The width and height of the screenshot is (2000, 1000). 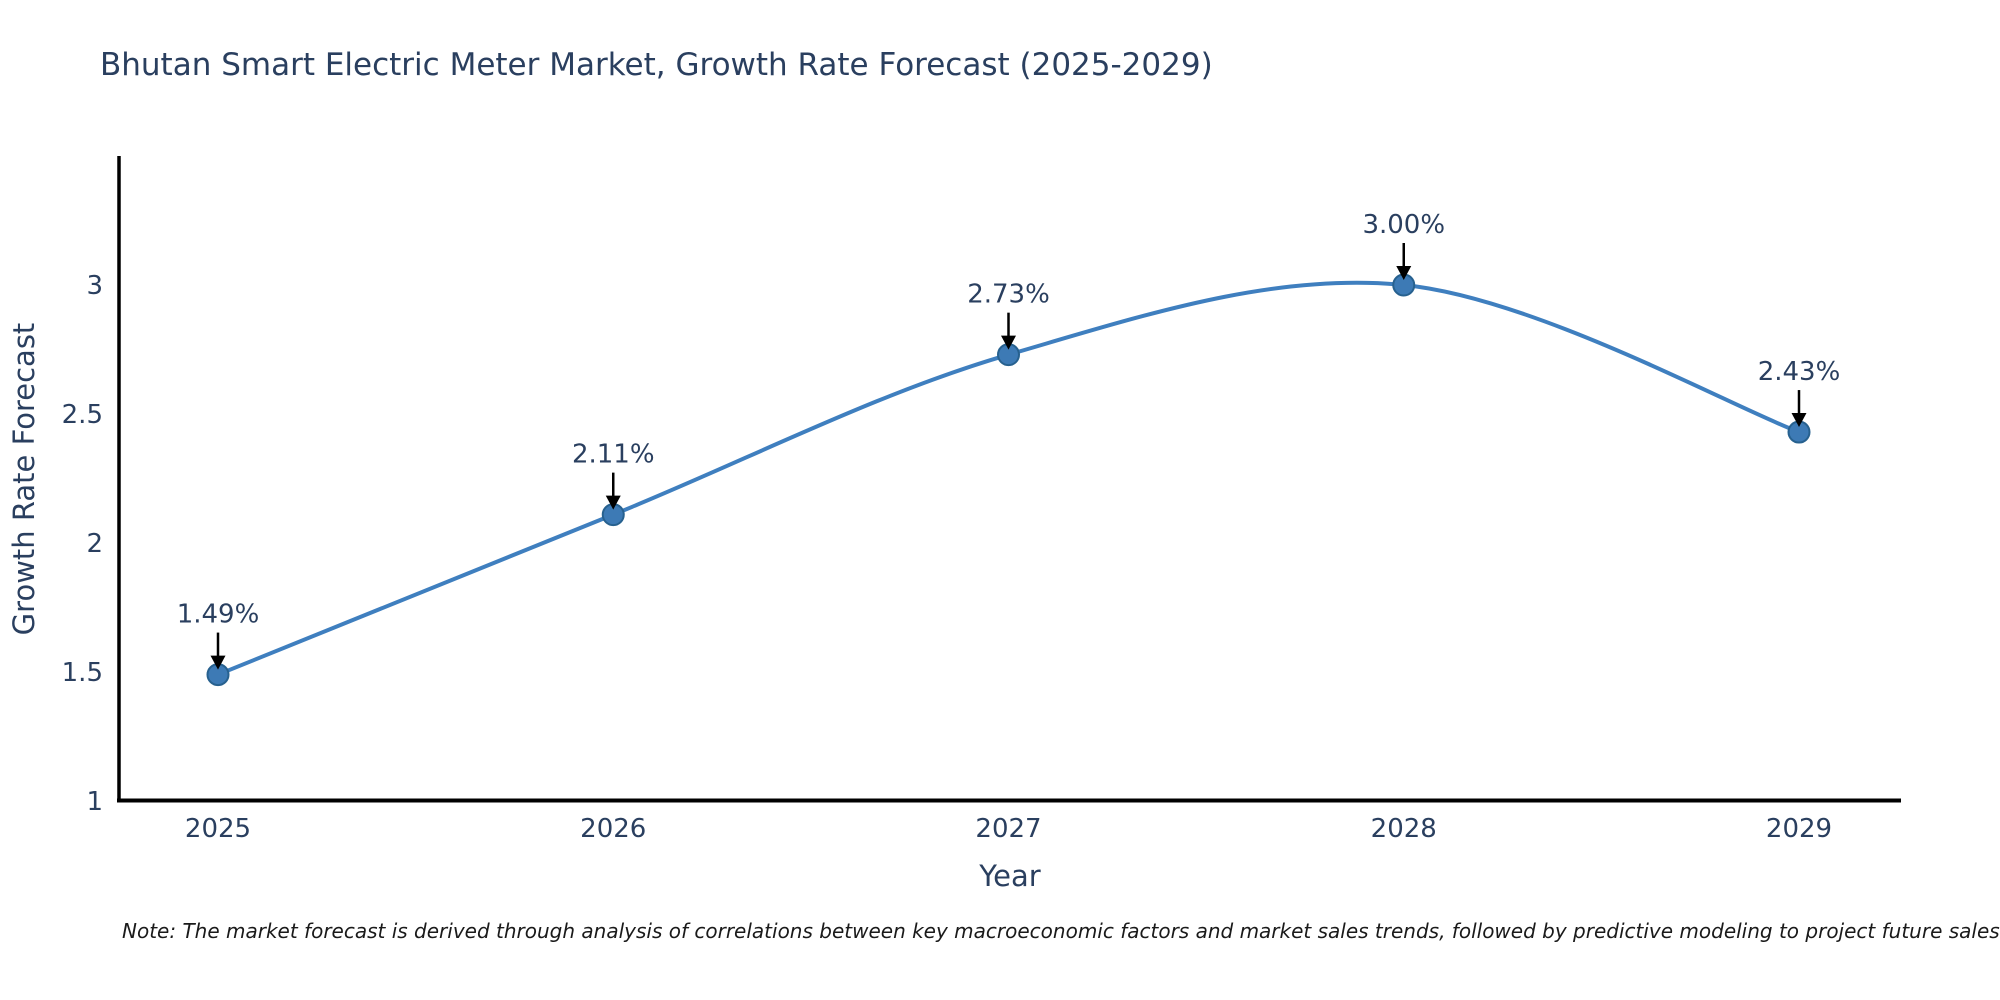 I want to click on x-tick-label: 2025, so click(x=218, y=829).